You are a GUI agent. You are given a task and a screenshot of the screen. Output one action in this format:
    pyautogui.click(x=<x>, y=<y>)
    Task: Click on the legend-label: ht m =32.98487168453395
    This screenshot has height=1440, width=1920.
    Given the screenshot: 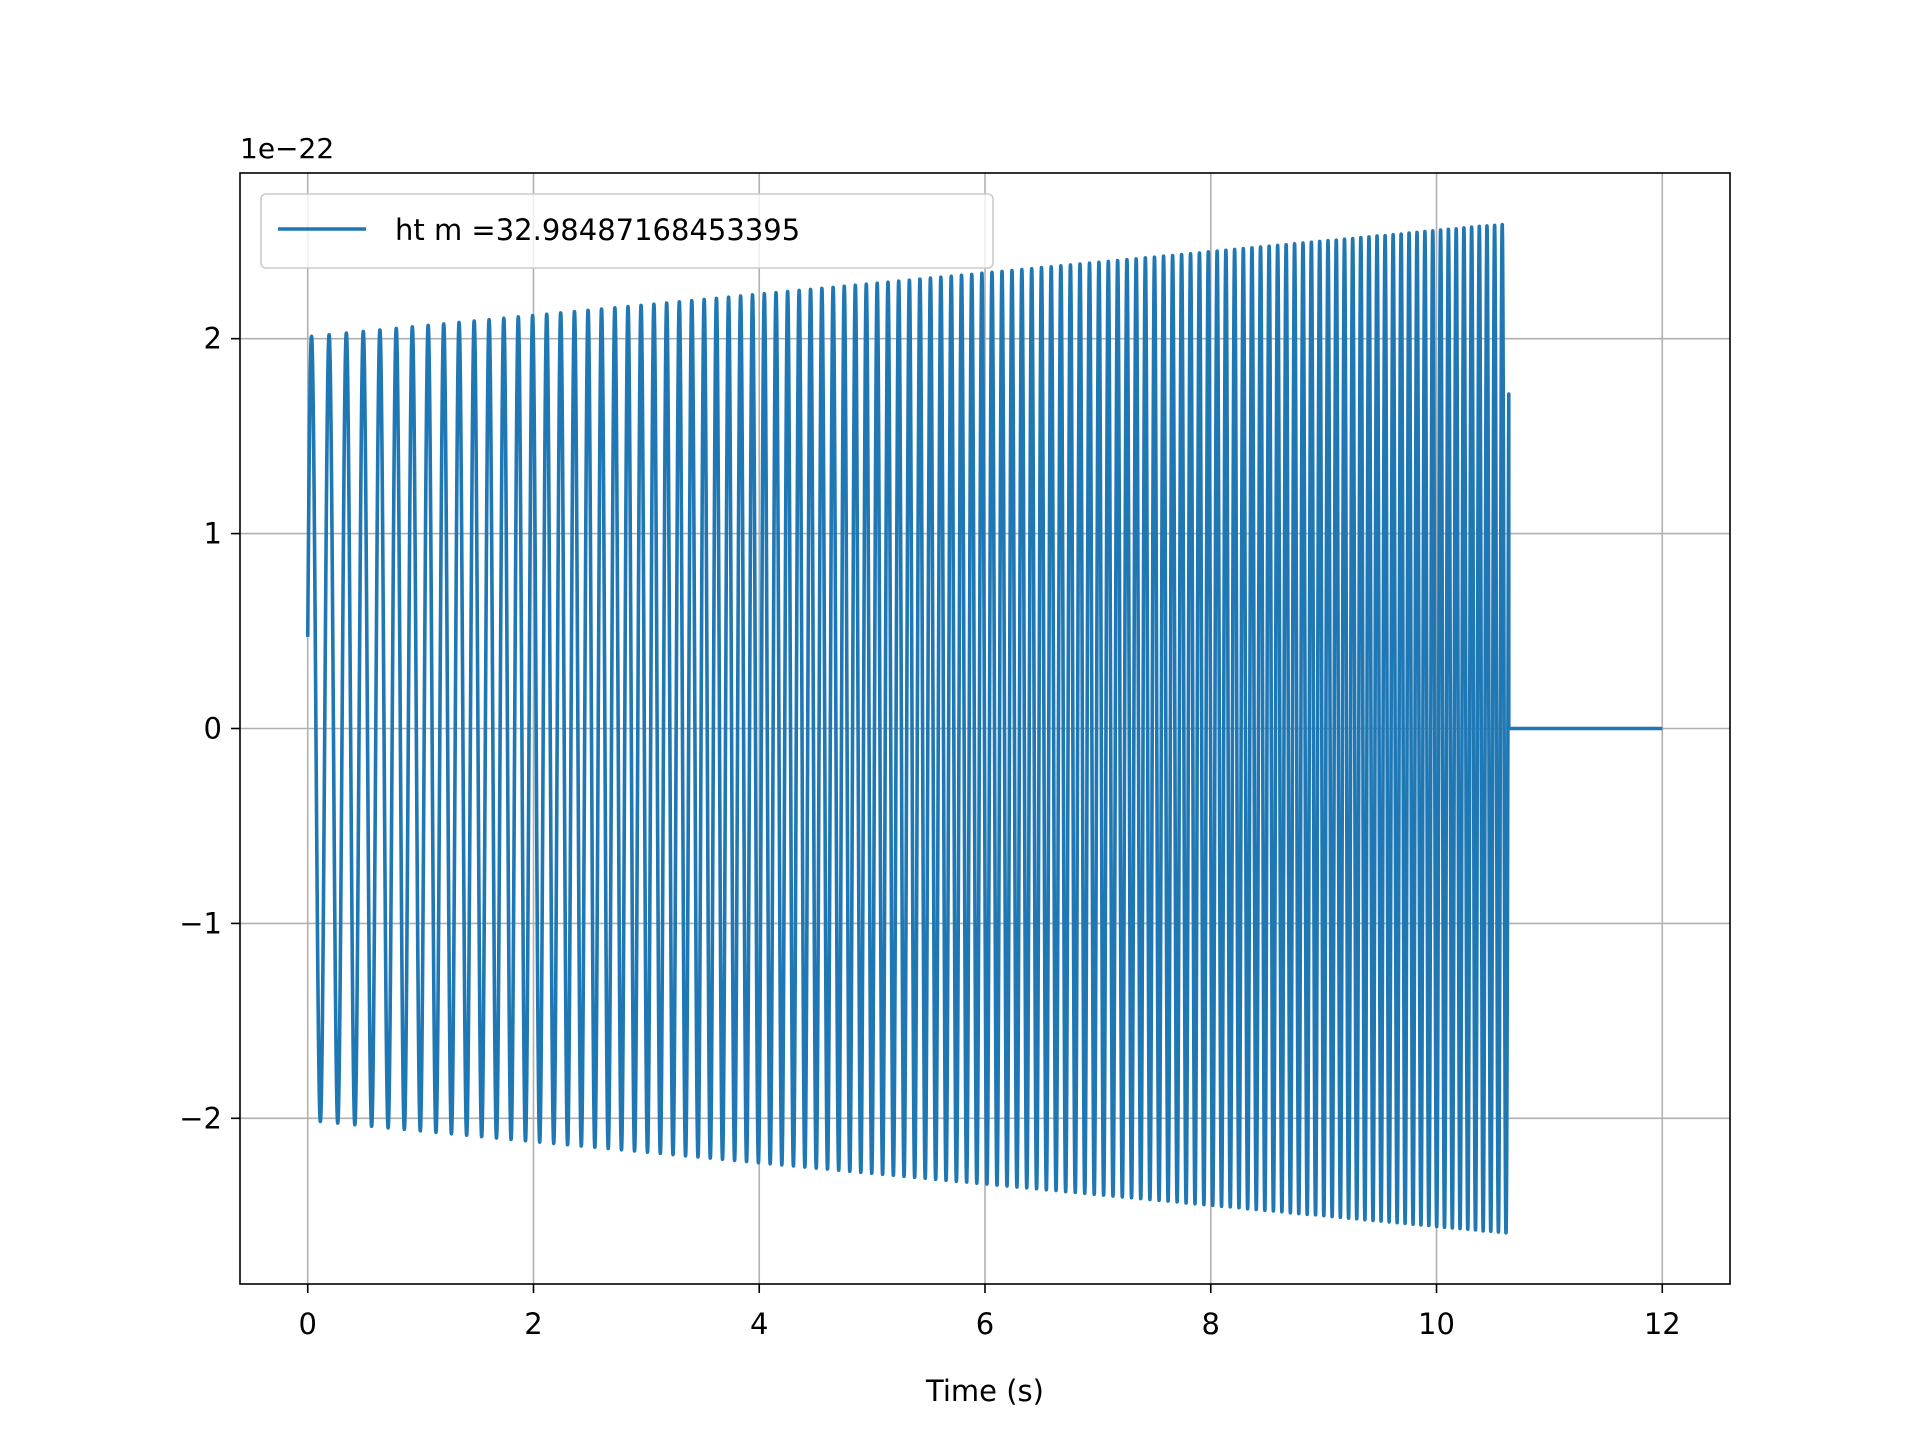 What is the action you would take?
    pyautogui.click(x=597, y=230)
    